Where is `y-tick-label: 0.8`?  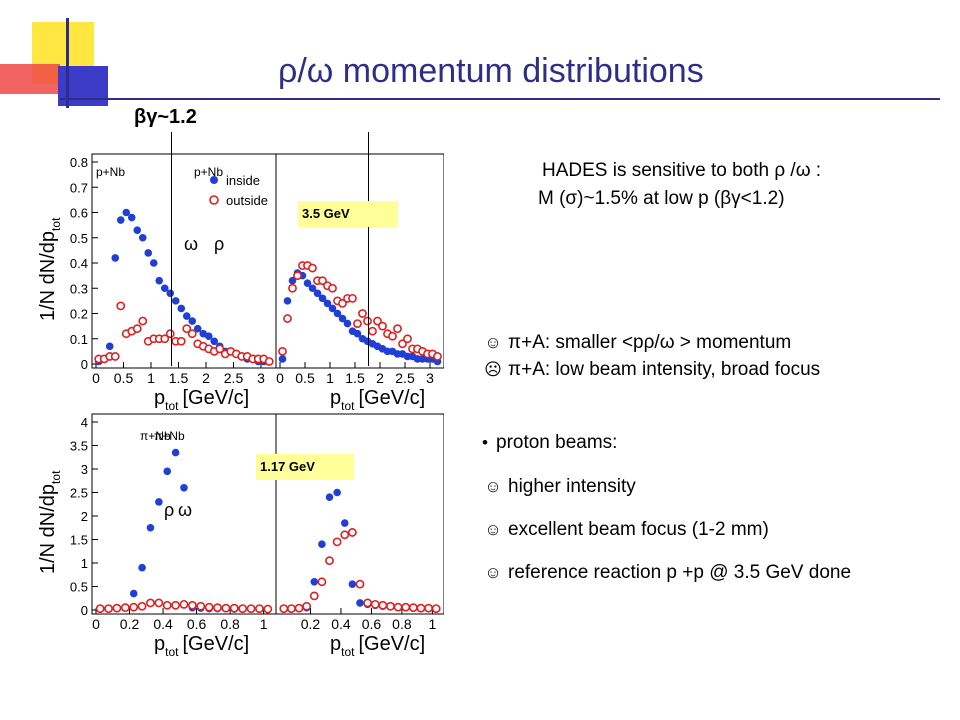 y-tick-label: 0.8 is located at coordinates (79, 162).